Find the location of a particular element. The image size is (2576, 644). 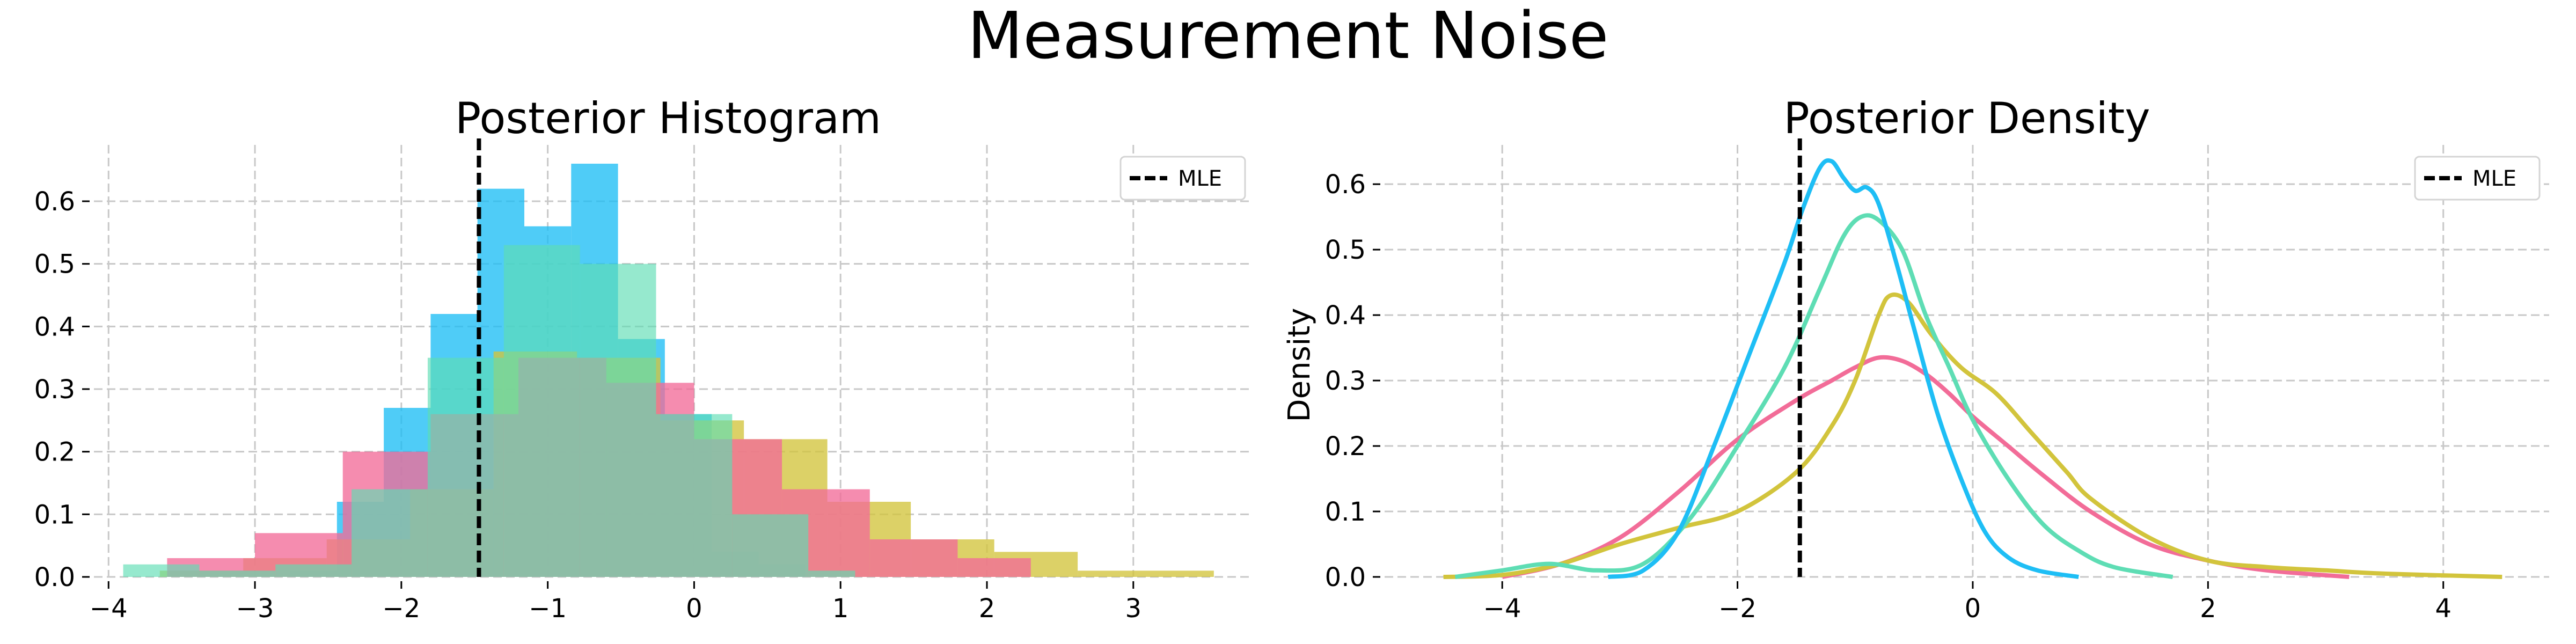

histogram-x-ticks: −4 −3 −2 −1 0 1 2 3 is located at coordinates (615, 602).